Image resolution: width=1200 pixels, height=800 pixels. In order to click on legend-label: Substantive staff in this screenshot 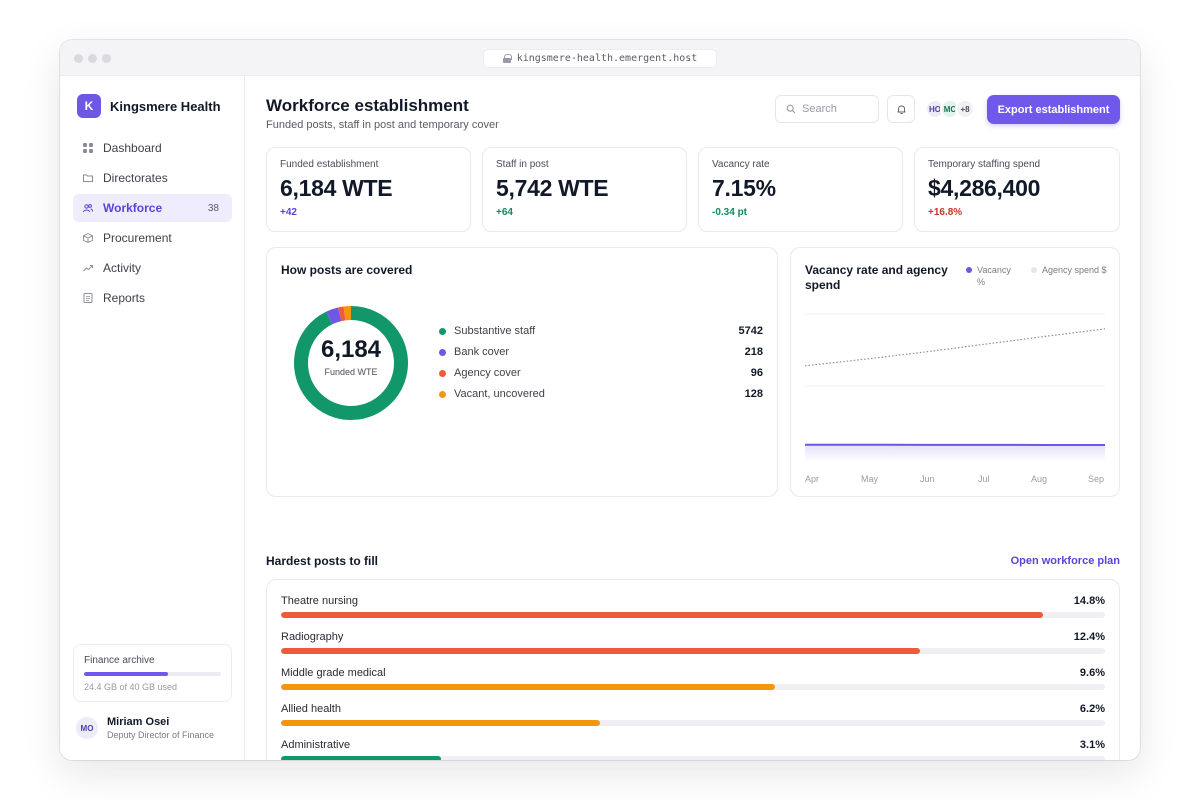, I will do `click(495, 331)`.